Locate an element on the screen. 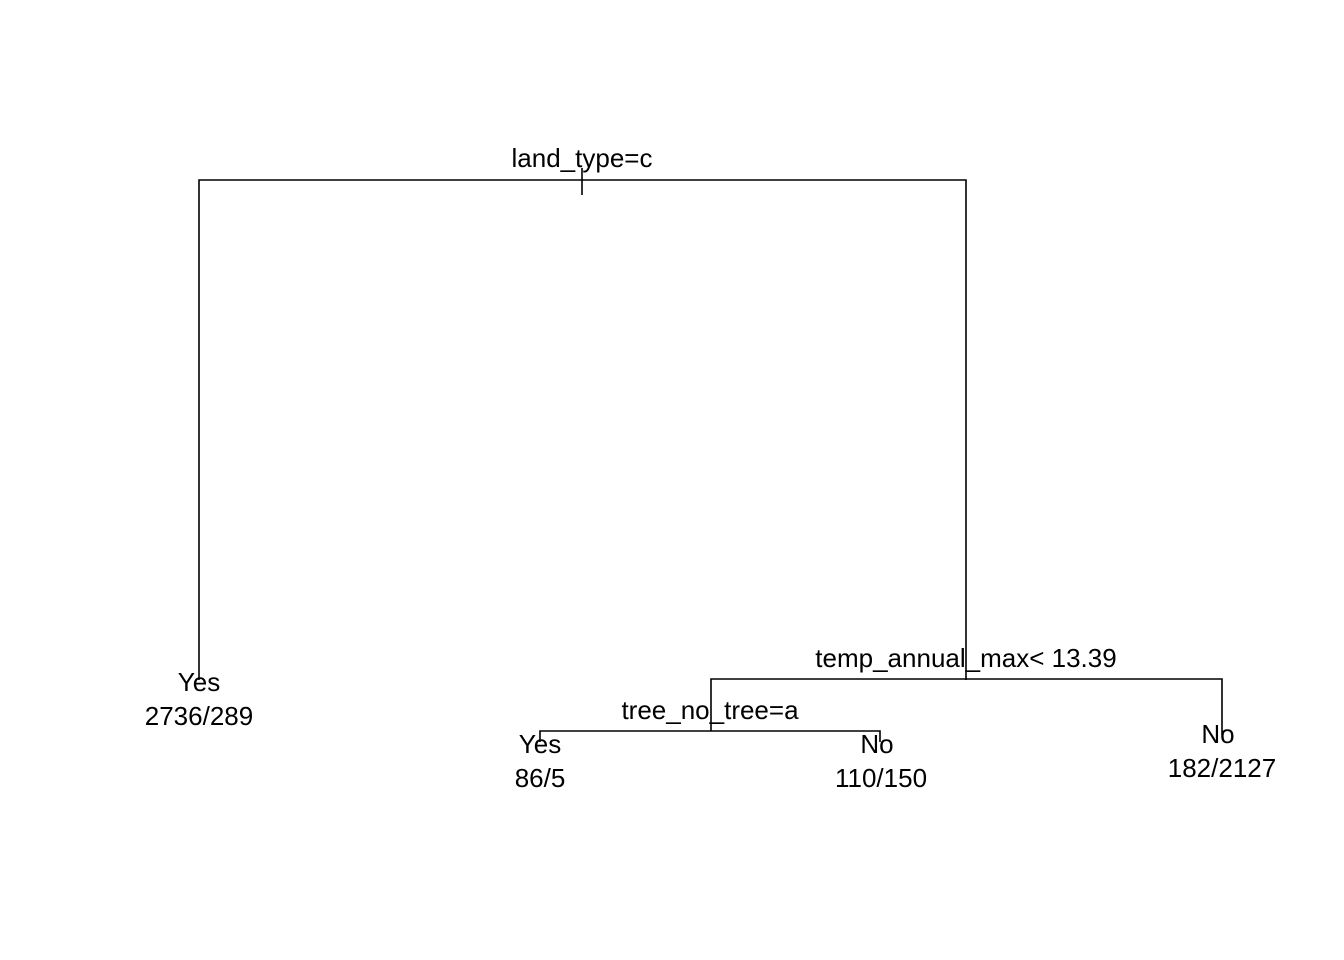  leaf-node-4: No 182/2127 is located at coordinates (1222, 751).